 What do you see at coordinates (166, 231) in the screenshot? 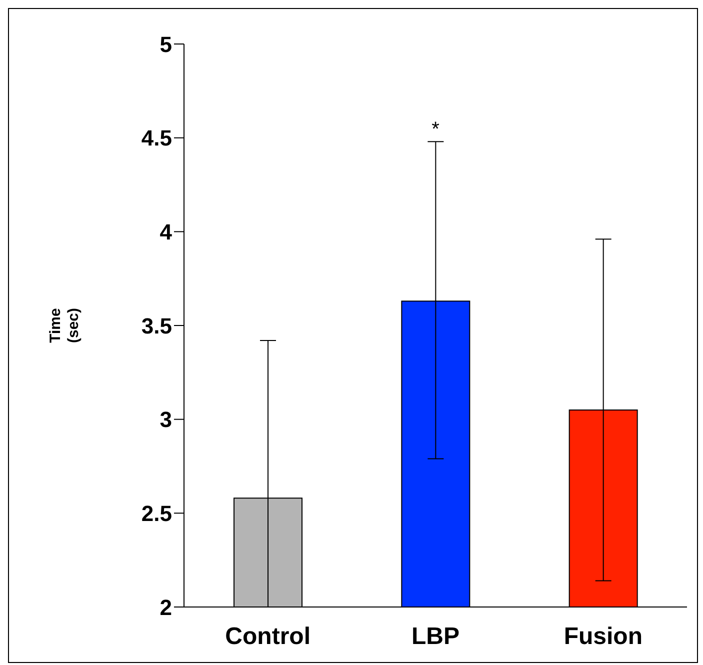
I see `y-tick-label: 4` at bounding box center [166, 231].